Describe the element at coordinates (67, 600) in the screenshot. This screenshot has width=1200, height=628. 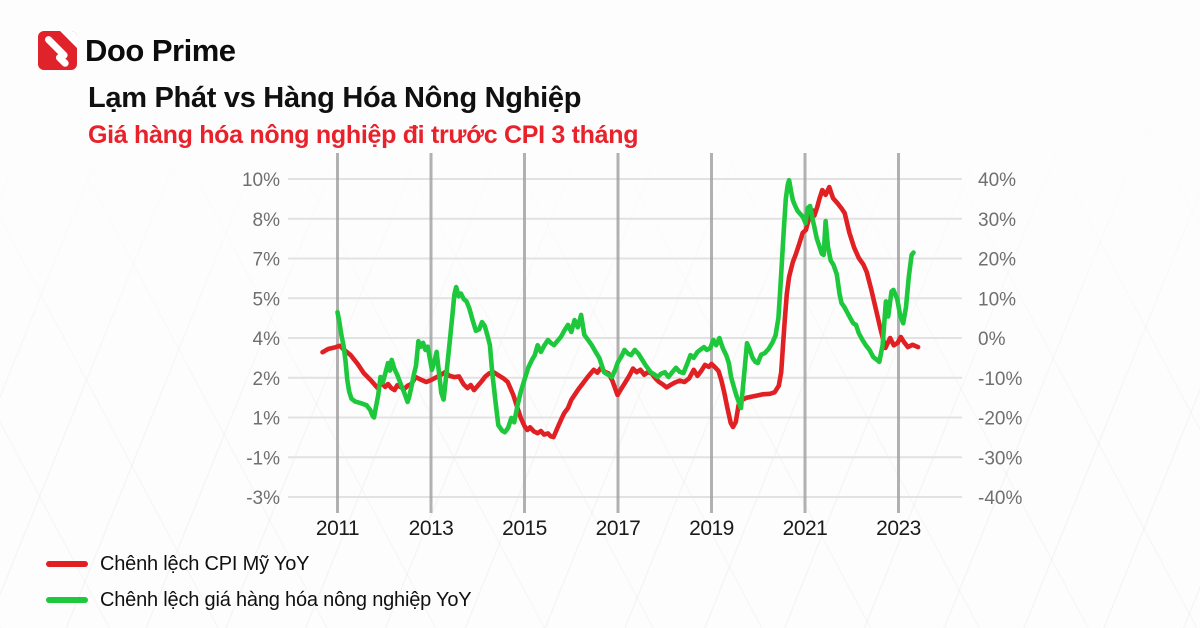
I see `green-line-swatch` at that location.